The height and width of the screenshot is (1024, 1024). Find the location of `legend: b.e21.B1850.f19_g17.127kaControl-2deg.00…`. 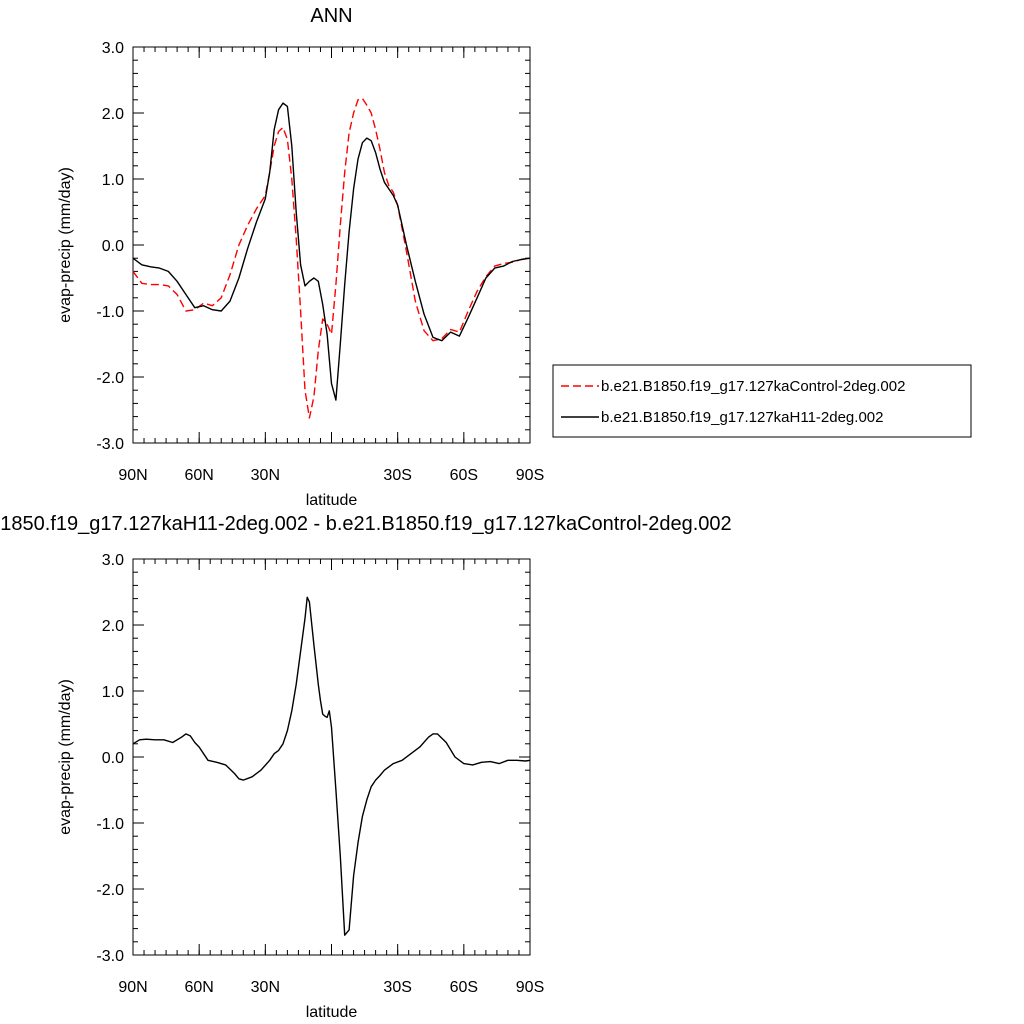

legend: b.e21.B1850.f19_g17.127kaControl-2deg.00… is located at coordinates (762, 401).